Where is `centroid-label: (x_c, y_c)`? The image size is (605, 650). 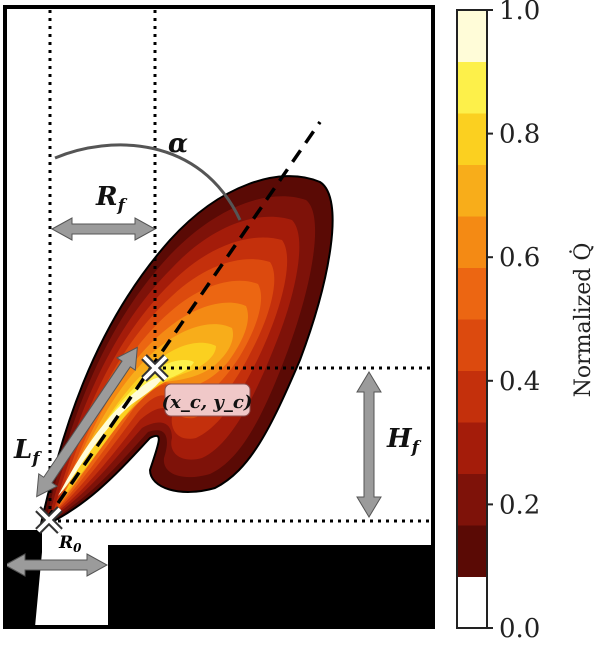
centroid-label: (x_c, y_c) is located at coordinates (207, 402).